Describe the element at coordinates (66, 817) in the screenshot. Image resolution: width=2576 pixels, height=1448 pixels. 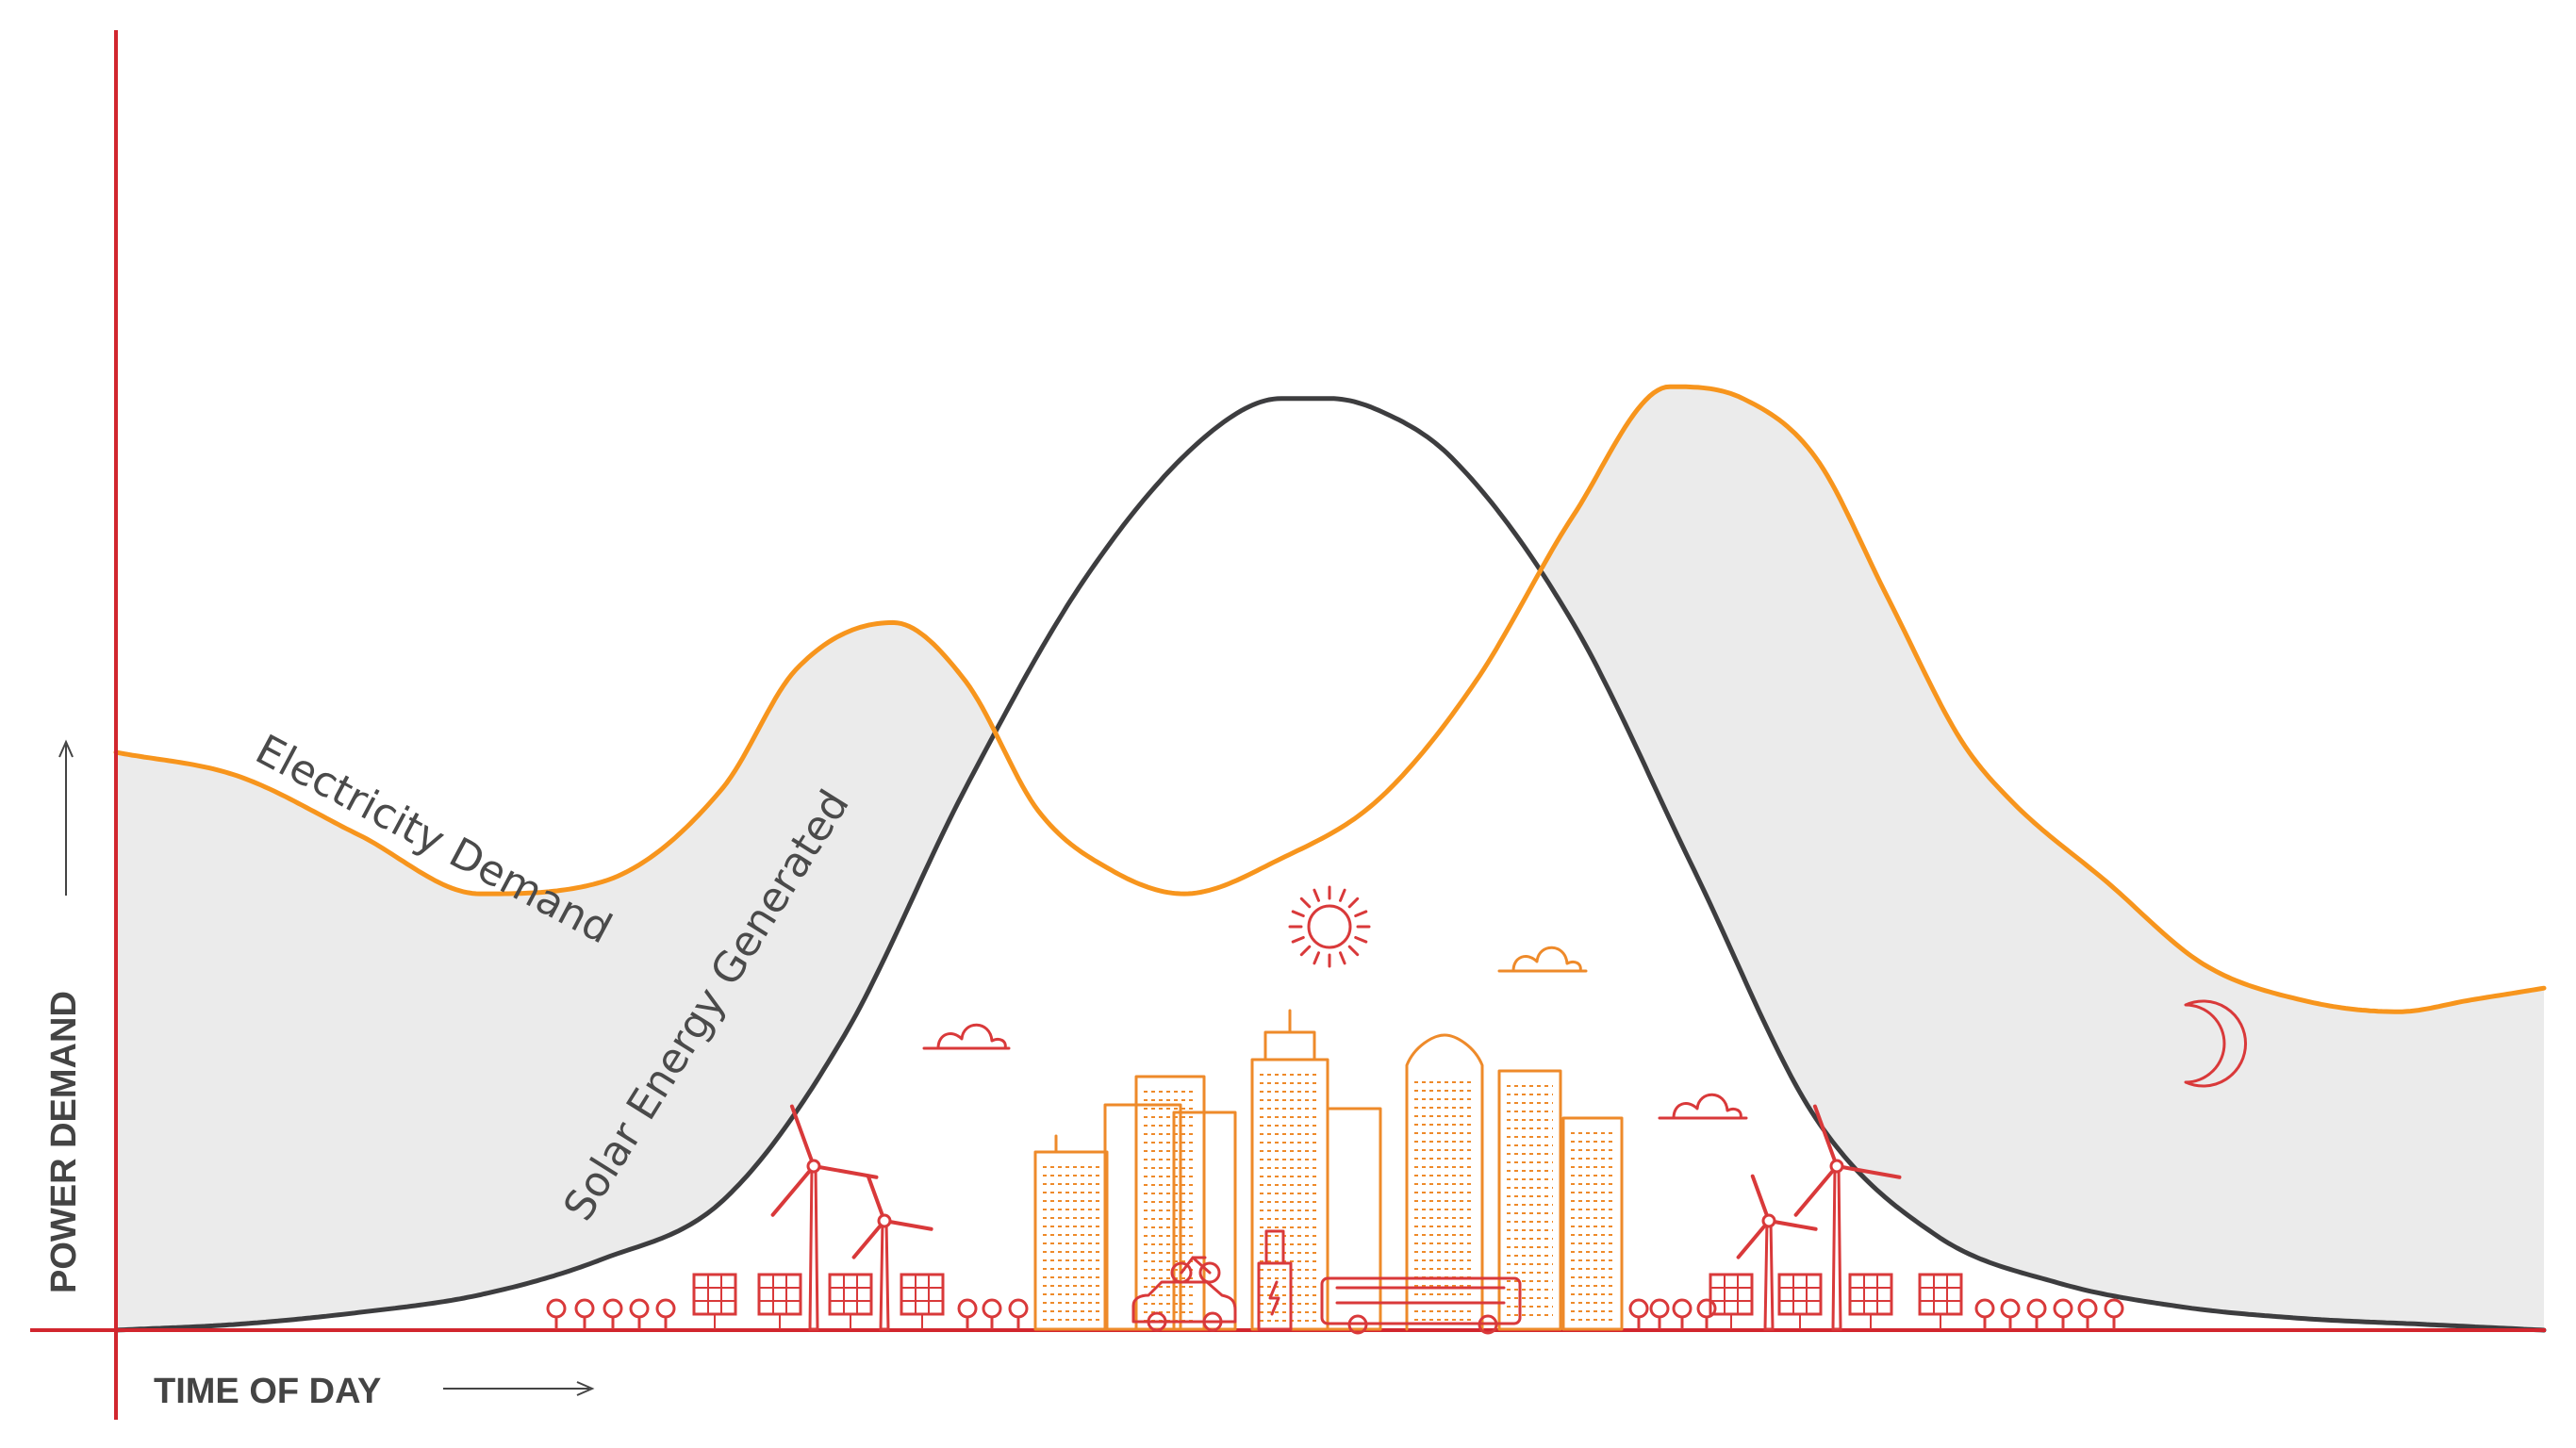
I see `y-axis-arrow-icon` at that location.